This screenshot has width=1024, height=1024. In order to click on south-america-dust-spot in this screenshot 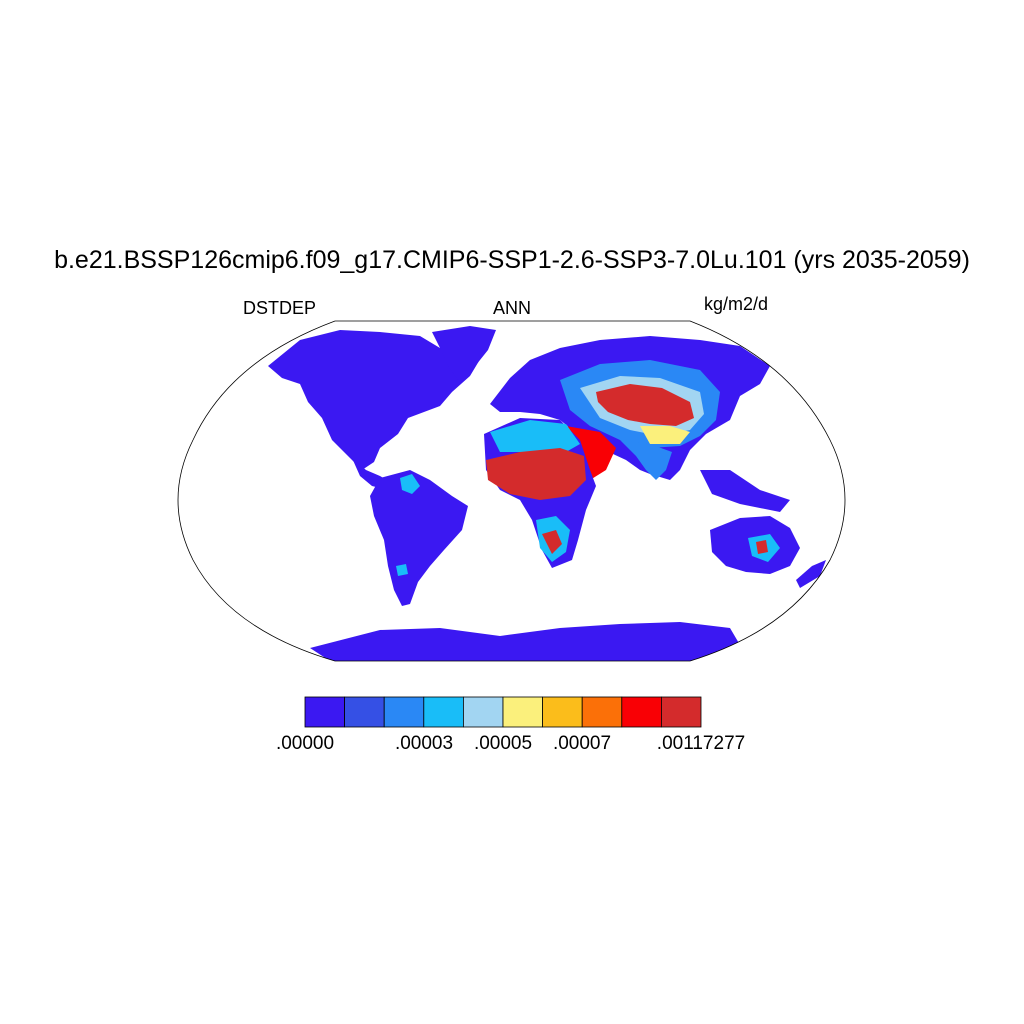, I will do `click(402, 570)`.